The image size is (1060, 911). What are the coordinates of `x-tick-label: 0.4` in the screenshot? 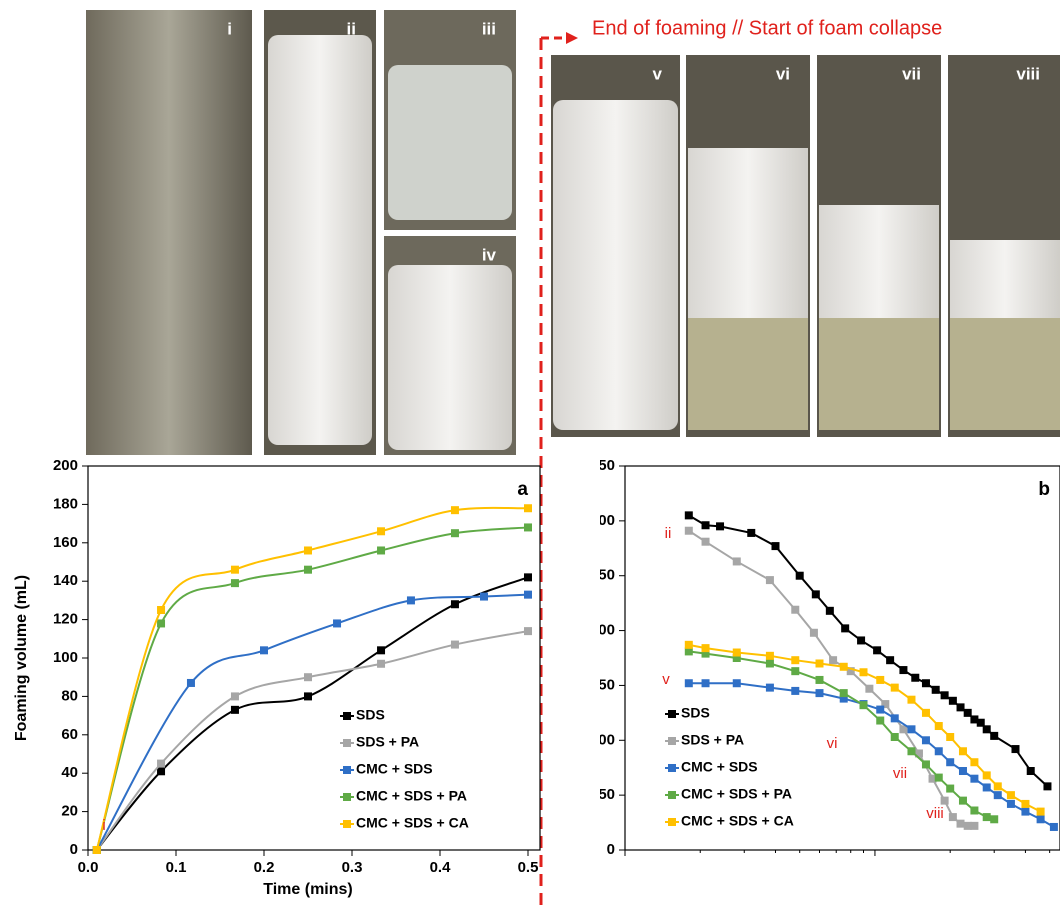 It's located at (441, 867).